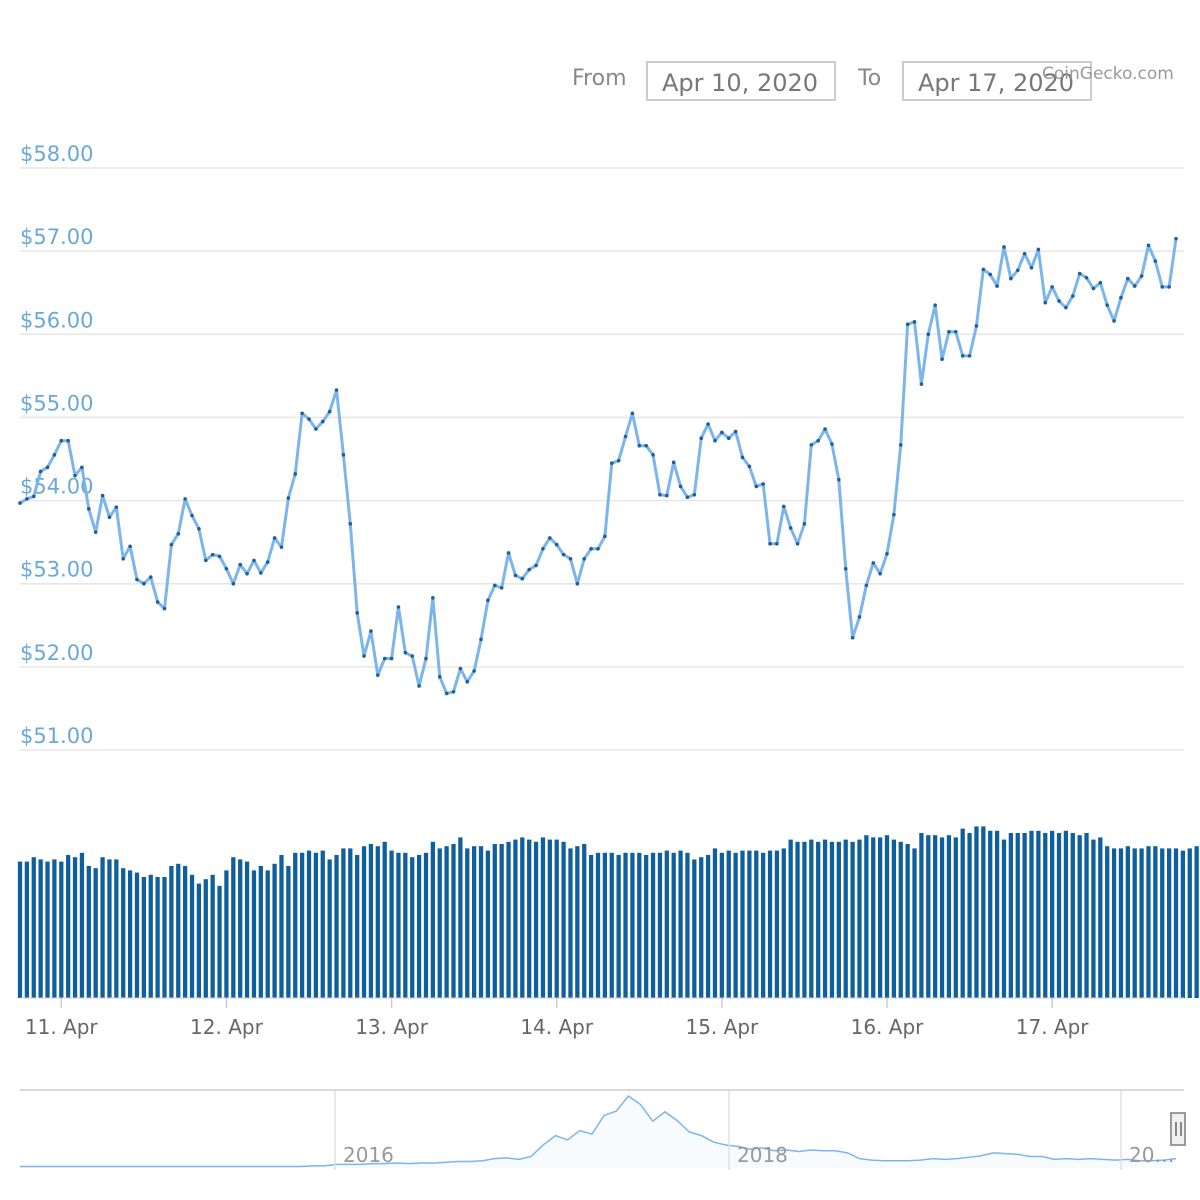  I want to click on to-date-input: Apr 17, 2020, so click(997, 81).